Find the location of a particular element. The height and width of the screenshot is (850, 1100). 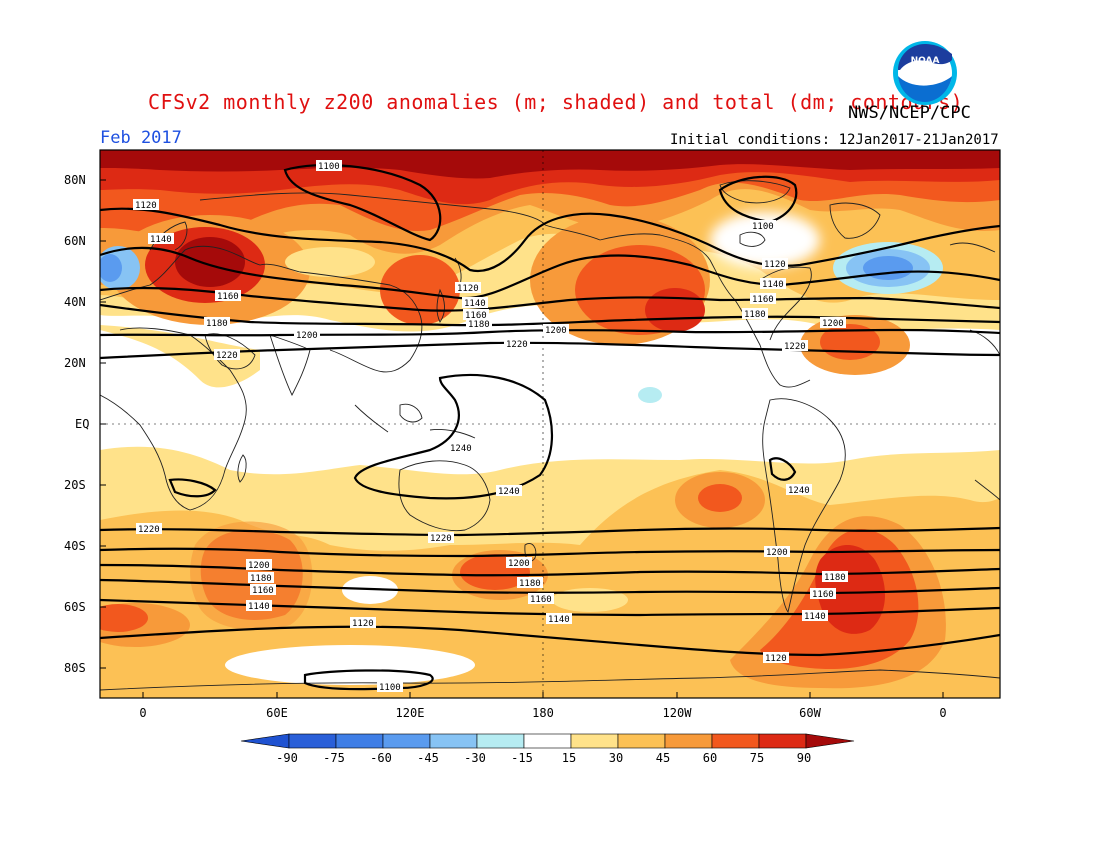

colorbar-label: 90 is located at coordinates (804, 758).